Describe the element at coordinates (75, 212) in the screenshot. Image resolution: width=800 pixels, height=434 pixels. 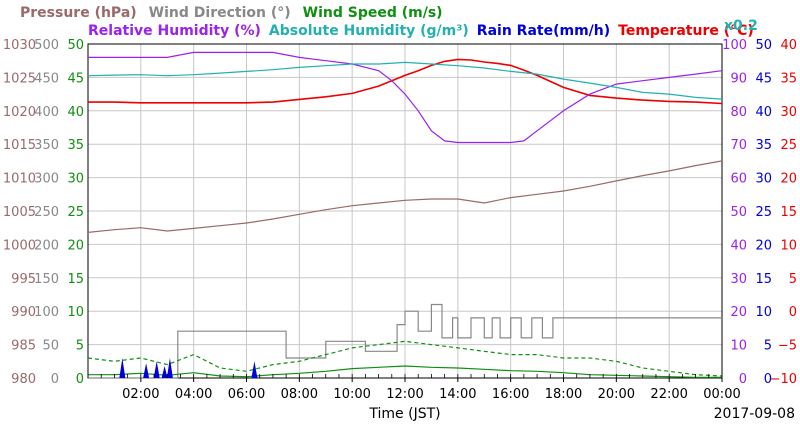
I see `wind_speed-tick-5: 25` at that location.